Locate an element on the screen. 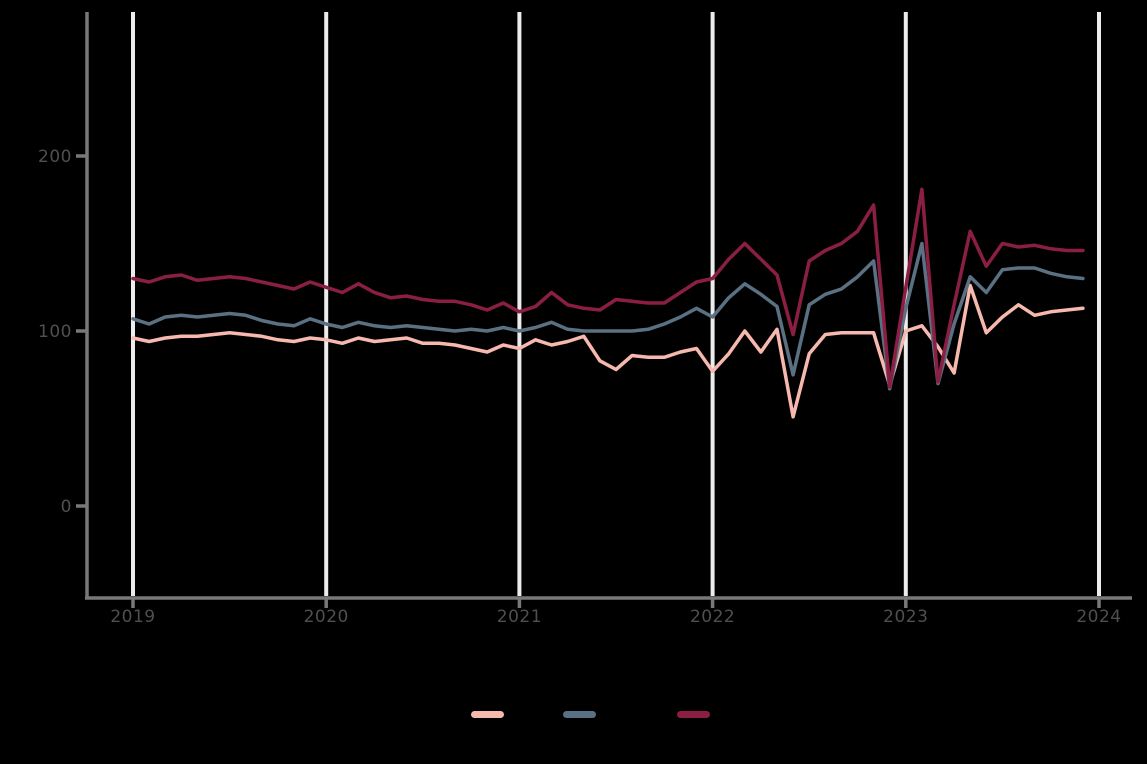  x-tick-label: 2022 is located at coordinates (712, 617).